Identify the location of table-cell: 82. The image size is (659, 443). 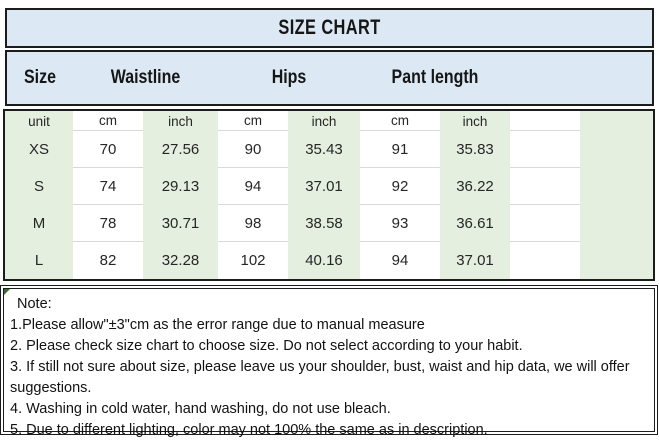
(108, 260).